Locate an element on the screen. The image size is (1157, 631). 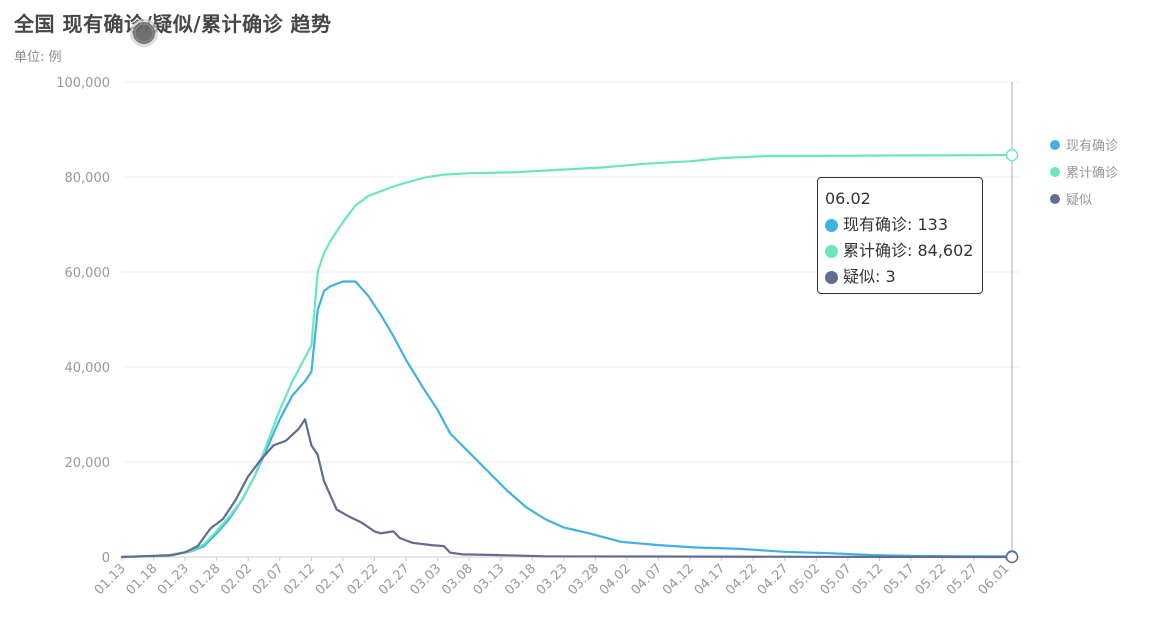
tooltip-row-current: 现有确诊: 133 is located at coordinates (903, 225).